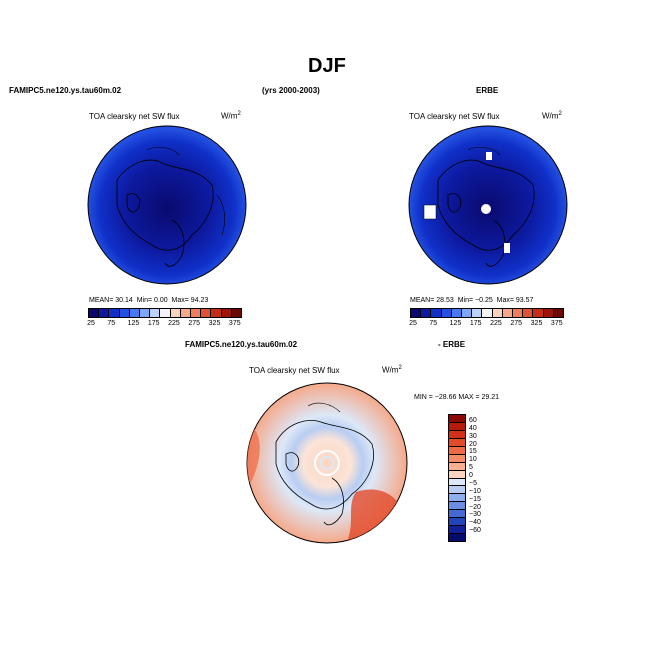 The width and height of the screenshot is (654, 654). I want to click on obs-colorbar-ticks: 25 75 125 175 225 275 325 375, so click(486, 325).